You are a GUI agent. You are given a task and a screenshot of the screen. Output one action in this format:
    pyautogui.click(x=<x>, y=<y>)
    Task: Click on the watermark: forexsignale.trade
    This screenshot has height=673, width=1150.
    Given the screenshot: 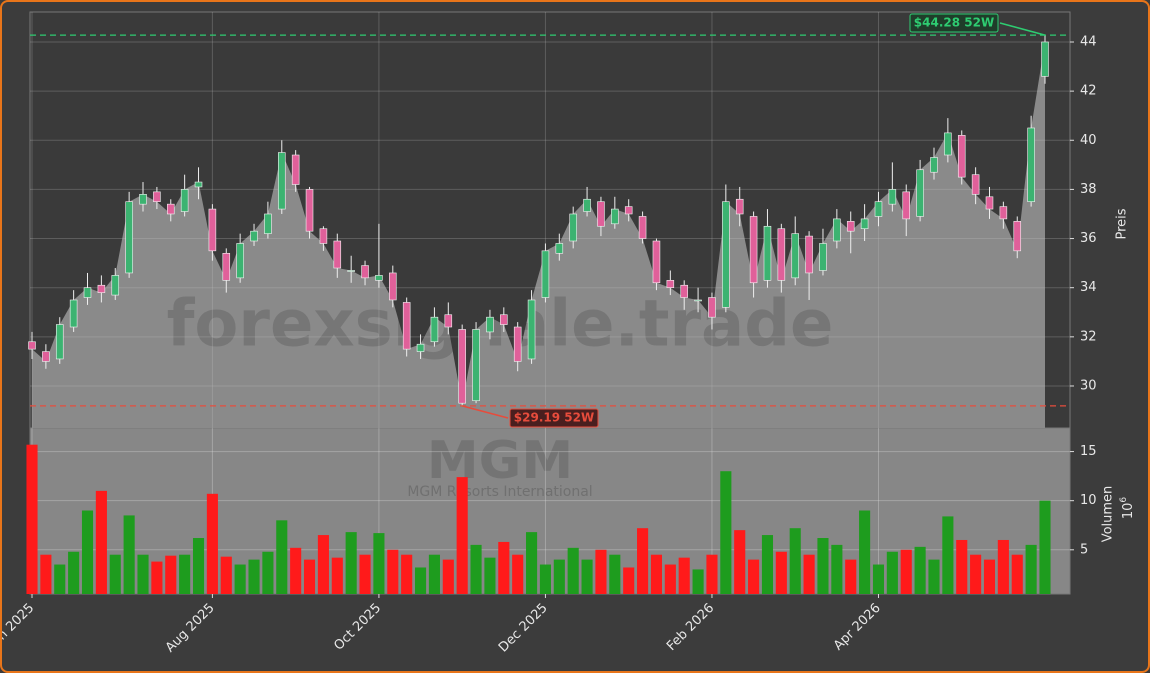 What is the action you would take?
    pyautogui.click(x=500, y=325)
    